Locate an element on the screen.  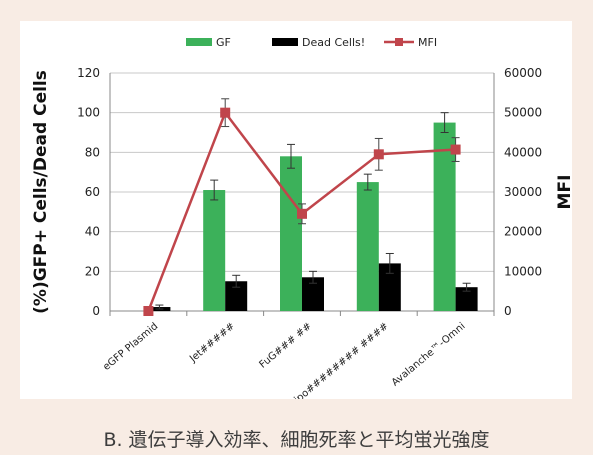
y-tick-label: 120 is located at coordinates (88, 73).